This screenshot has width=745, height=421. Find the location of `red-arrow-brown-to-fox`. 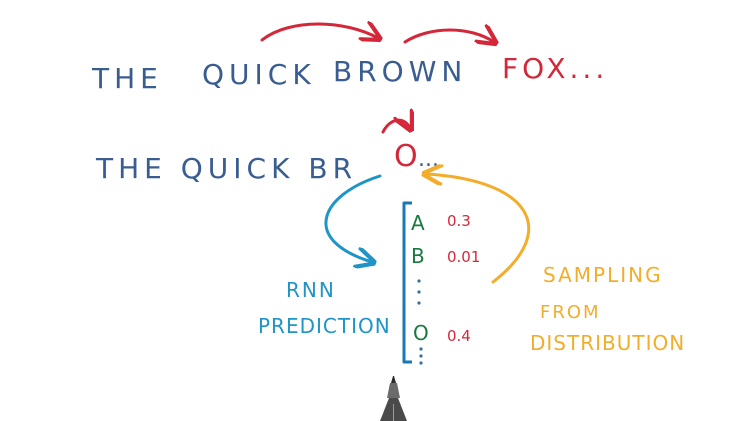

red-arrow-brown-to-fox is located at coordinates (448, 36).